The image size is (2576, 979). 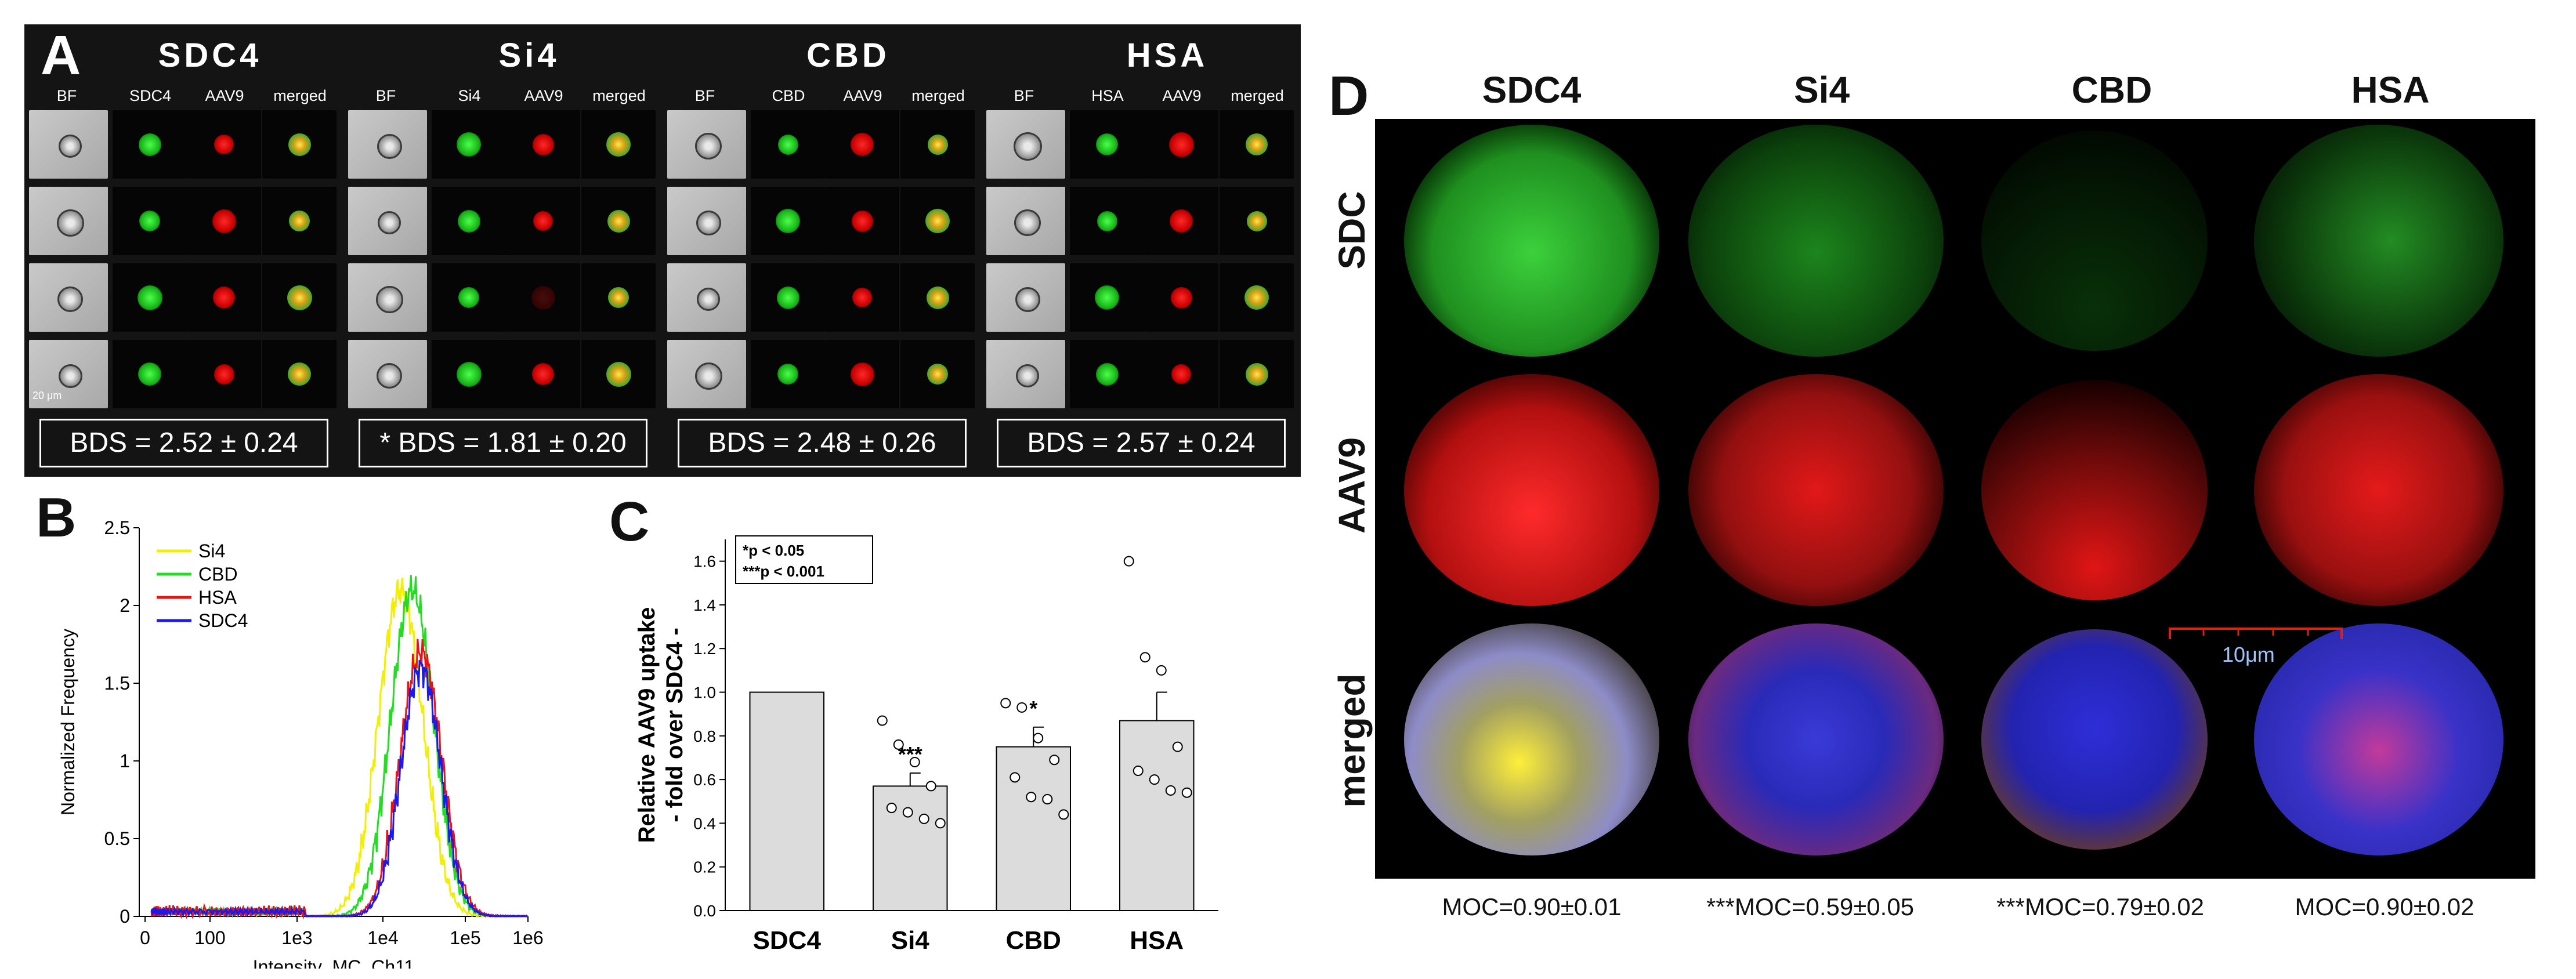 What do you see at coordinates (1352, 740) in the screenshot?
I see `panel-d-row-header: merged` at bounding box center [1352, 740].